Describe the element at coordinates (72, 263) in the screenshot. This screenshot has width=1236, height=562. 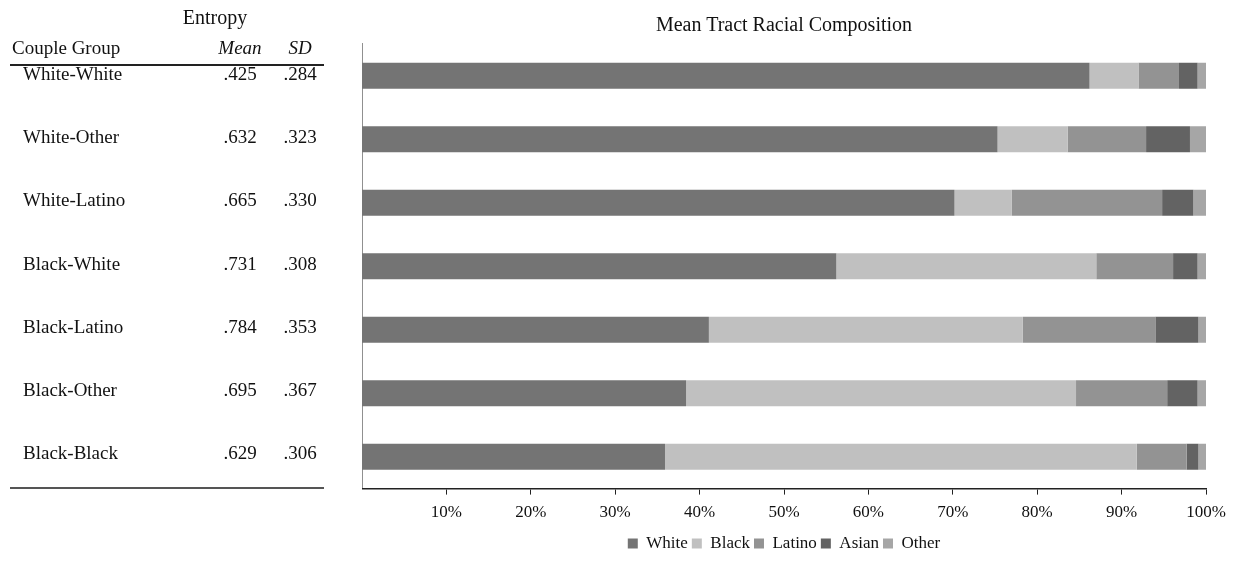
I see `category-label: Black-White` at that location.